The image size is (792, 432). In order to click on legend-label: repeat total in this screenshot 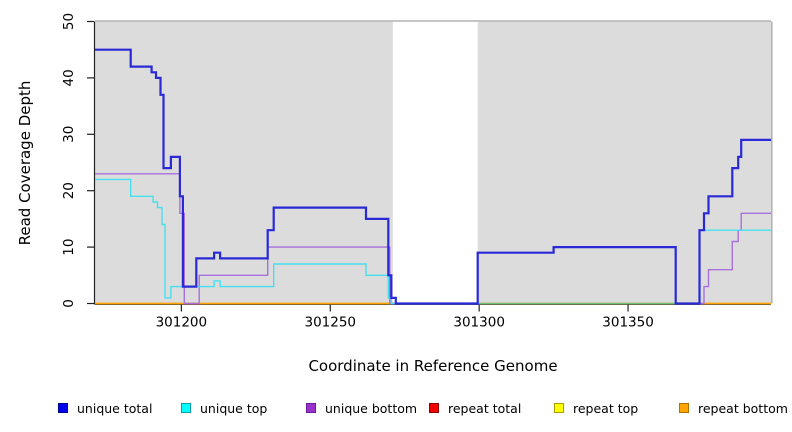, I will do `click(485, 408)`.